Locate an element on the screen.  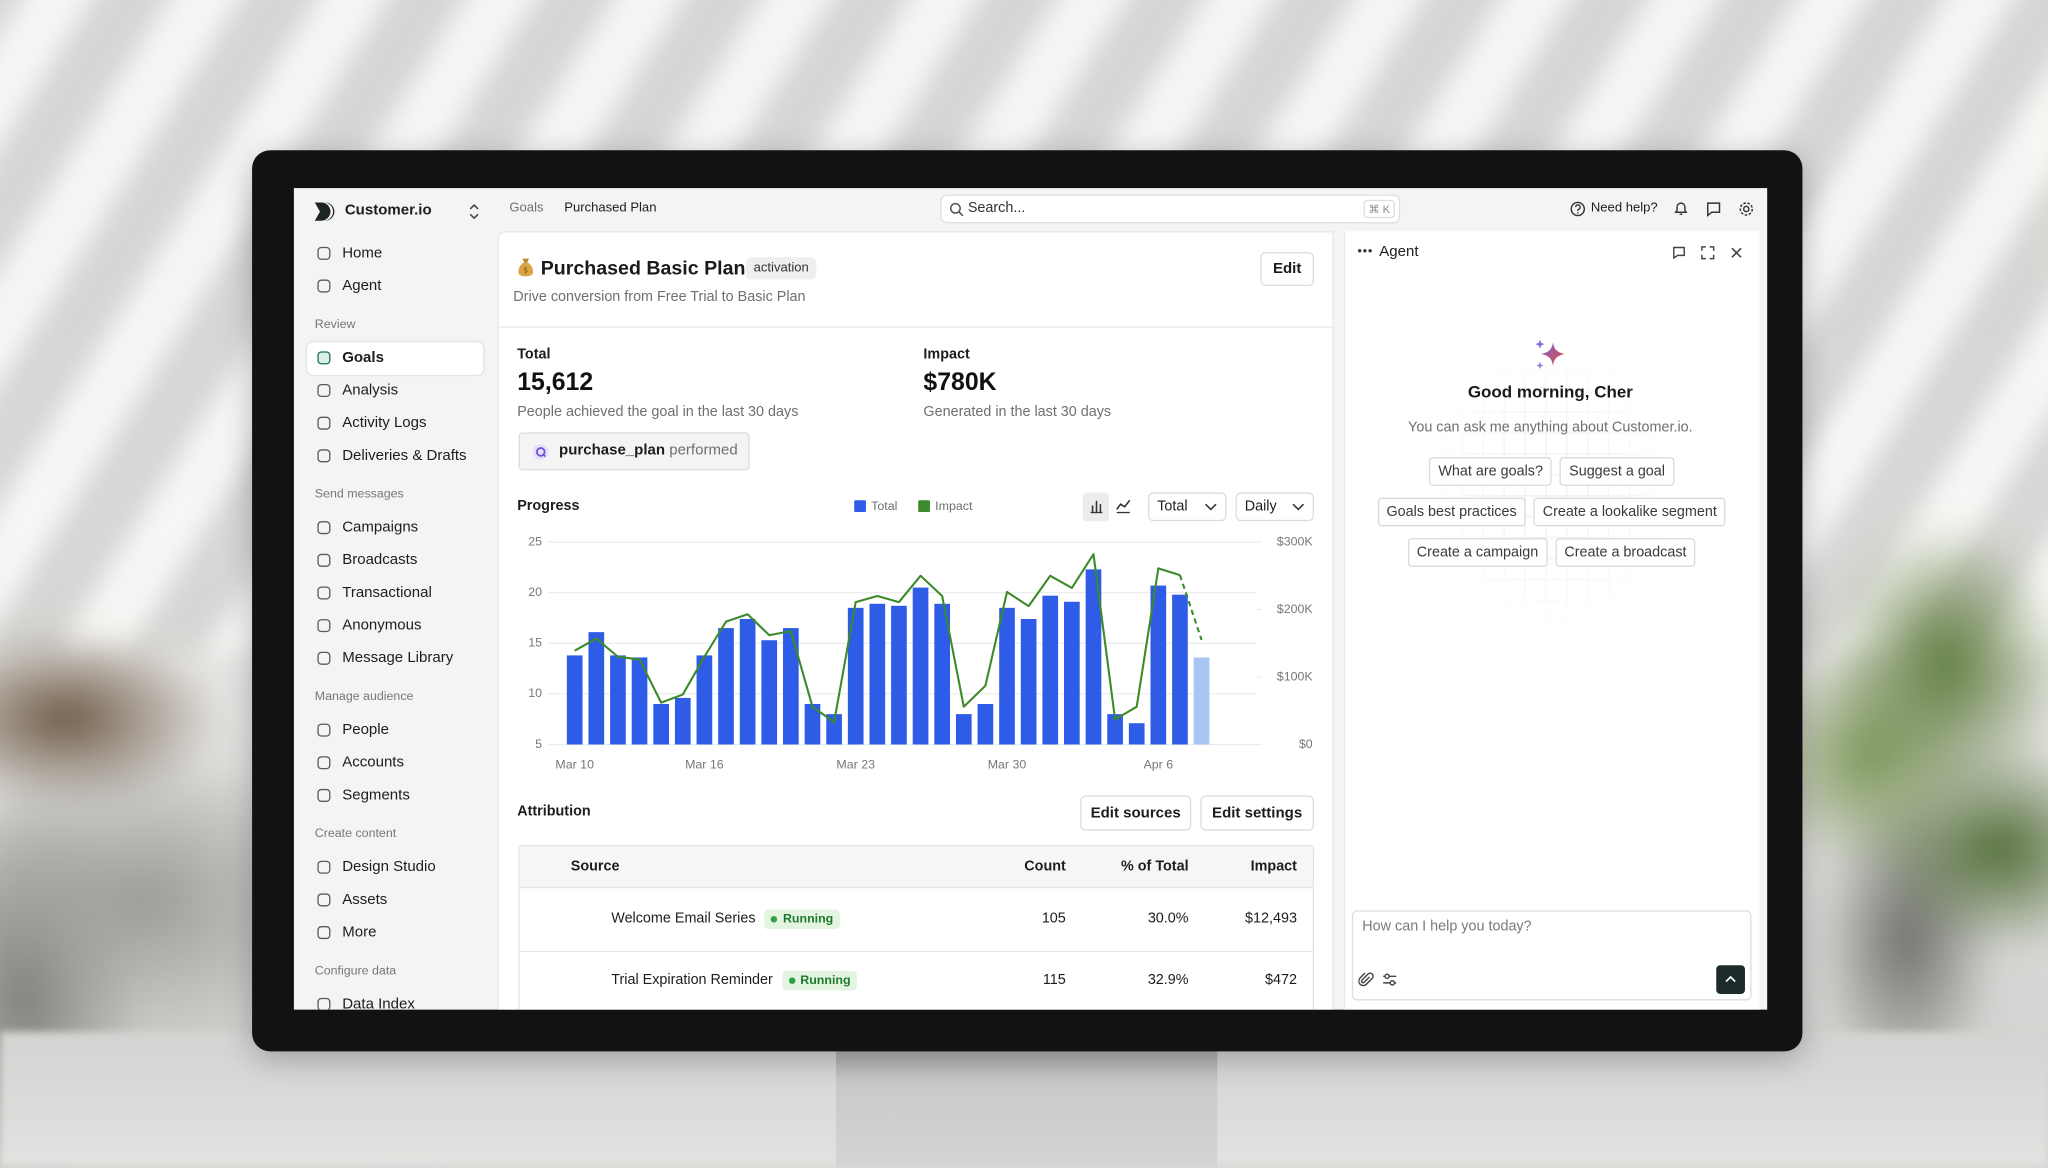
edit-sources-button: Edit sources is located at coordinates (1136, 813).